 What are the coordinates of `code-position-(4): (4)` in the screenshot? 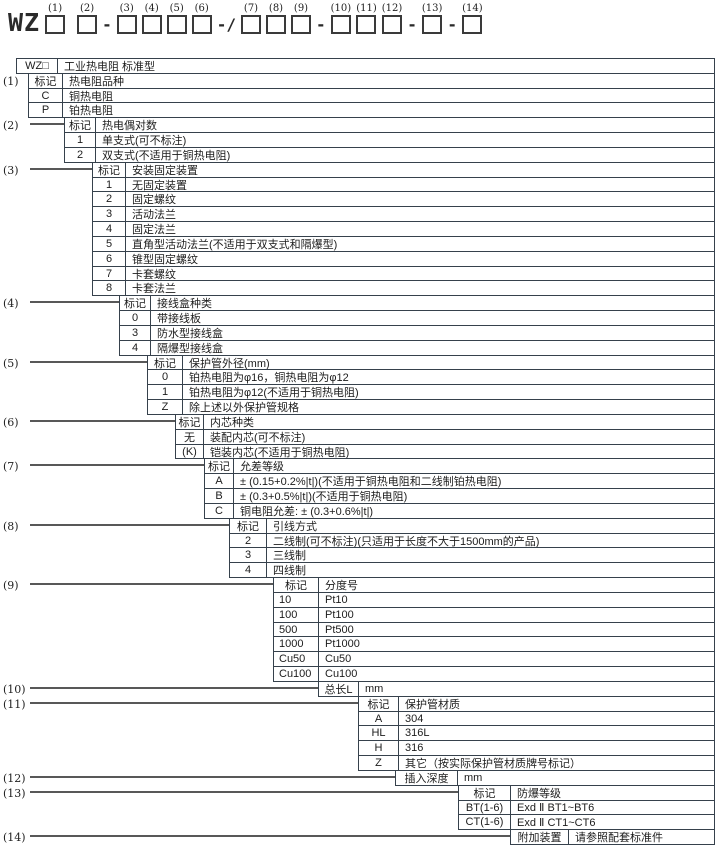 It's located at (151, 18).